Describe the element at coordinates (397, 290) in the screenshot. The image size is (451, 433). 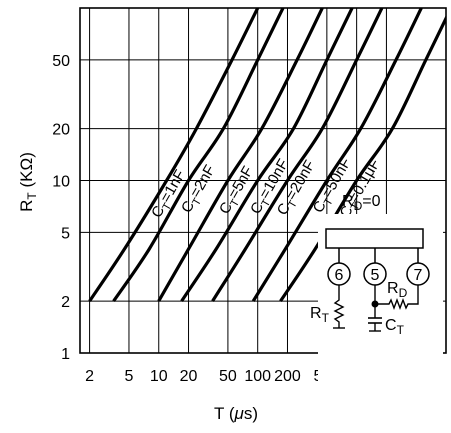
I see `rd-label: RD` at that location.